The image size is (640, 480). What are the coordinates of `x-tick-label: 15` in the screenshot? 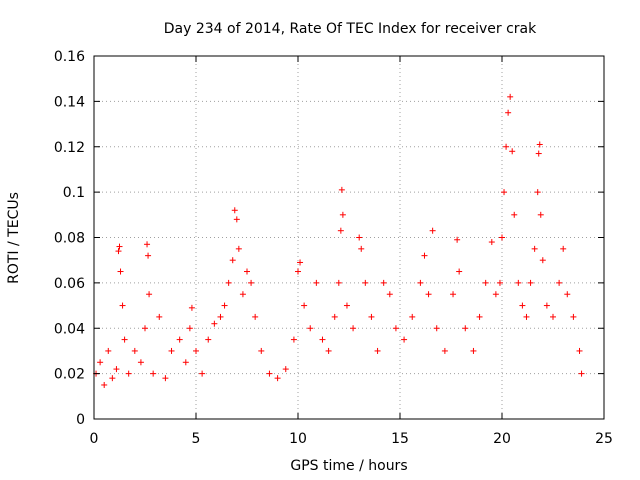 It's located at (400, 439).